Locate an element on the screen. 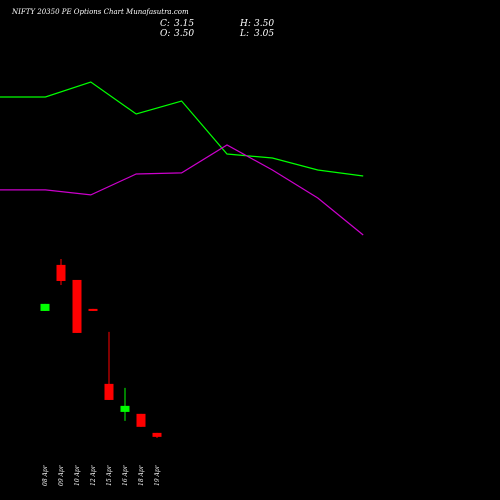 This screenshot has width=500, height=500. readout-label: C: is located at coordinates (165, 24).